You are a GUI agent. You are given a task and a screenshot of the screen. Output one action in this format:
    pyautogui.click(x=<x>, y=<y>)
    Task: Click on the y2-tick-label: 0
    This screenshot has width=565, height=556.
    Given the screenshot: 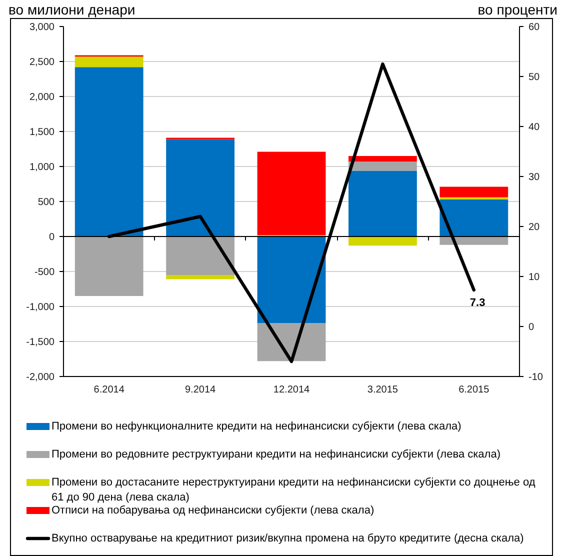 What is the action you would take?
    pyautogui.click(x=531, y=327)
    